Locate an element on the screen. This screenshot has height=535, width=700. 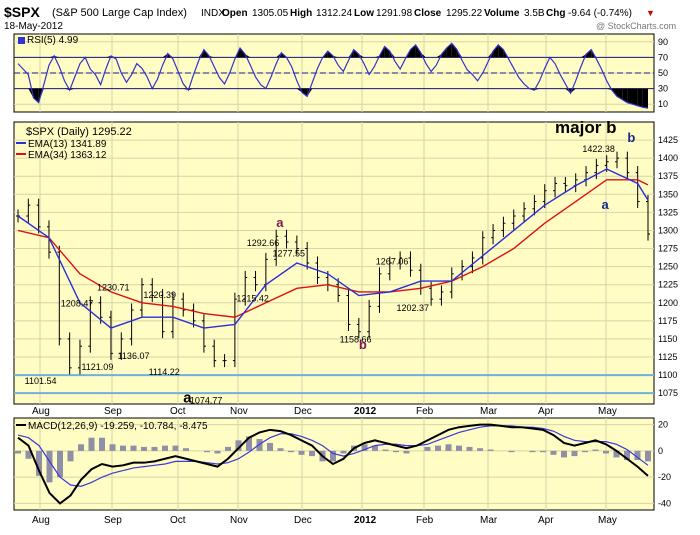
watermark: @ StockCharts.com is located at coordinates (636, 26).